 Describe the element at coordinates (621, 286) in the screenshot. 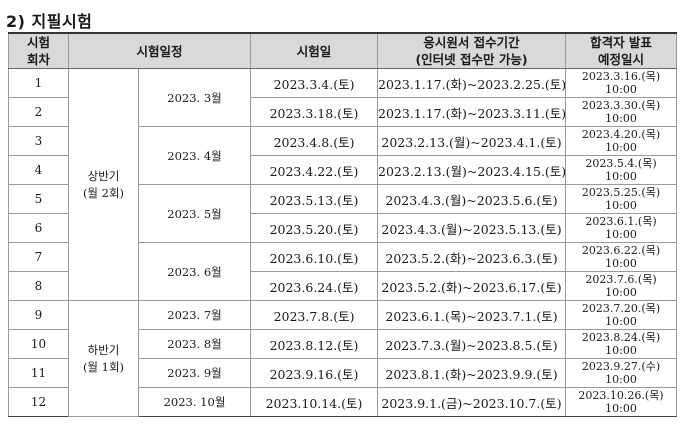

I see `announce-cell: 2023.7.6.(목) 10:00` at that location.